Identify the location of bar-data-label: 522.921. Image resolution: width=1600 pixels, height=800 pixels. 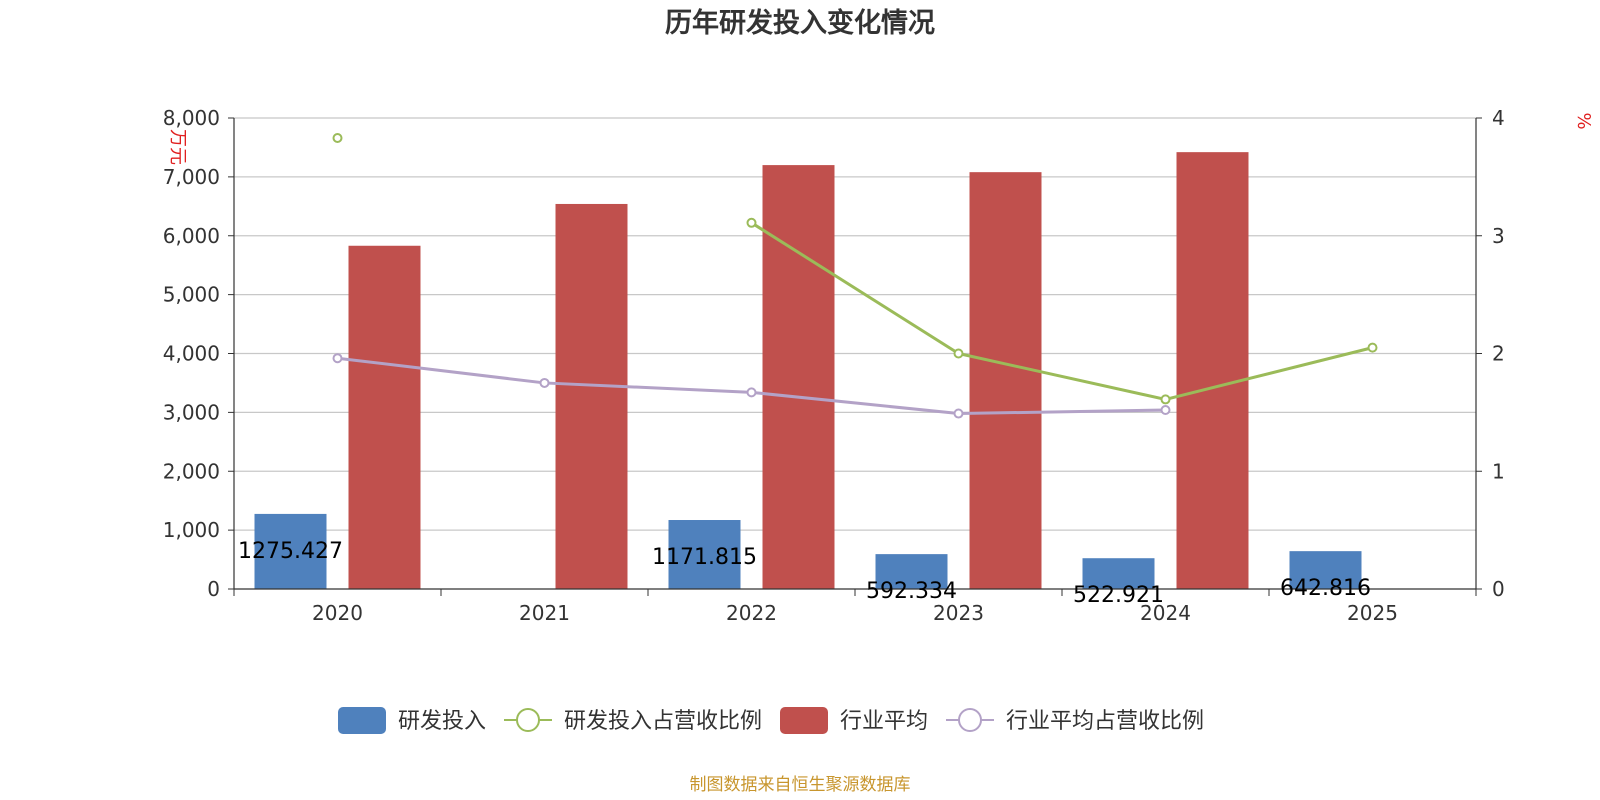
(1118, 595).